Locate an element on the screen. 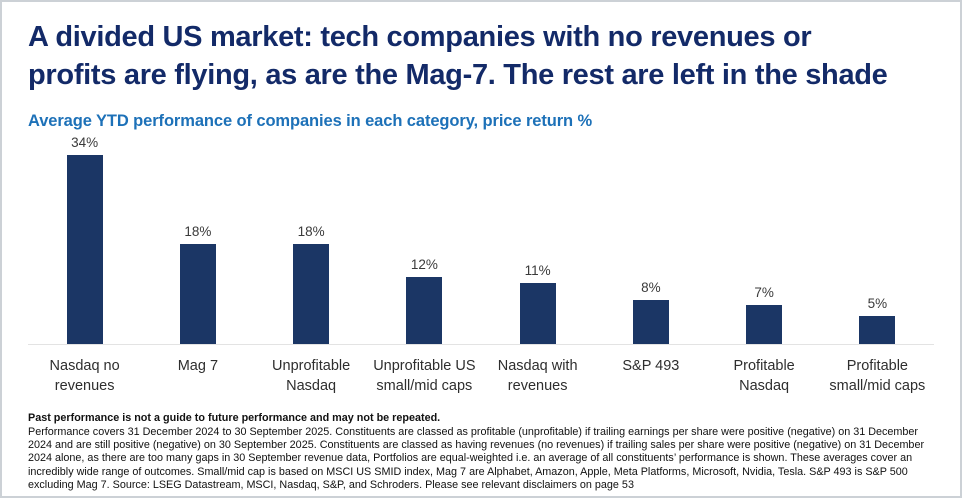 This screenshot has height=498, width=962. category-label: Nasdaq no revenues is located at coordinates (84, 376).